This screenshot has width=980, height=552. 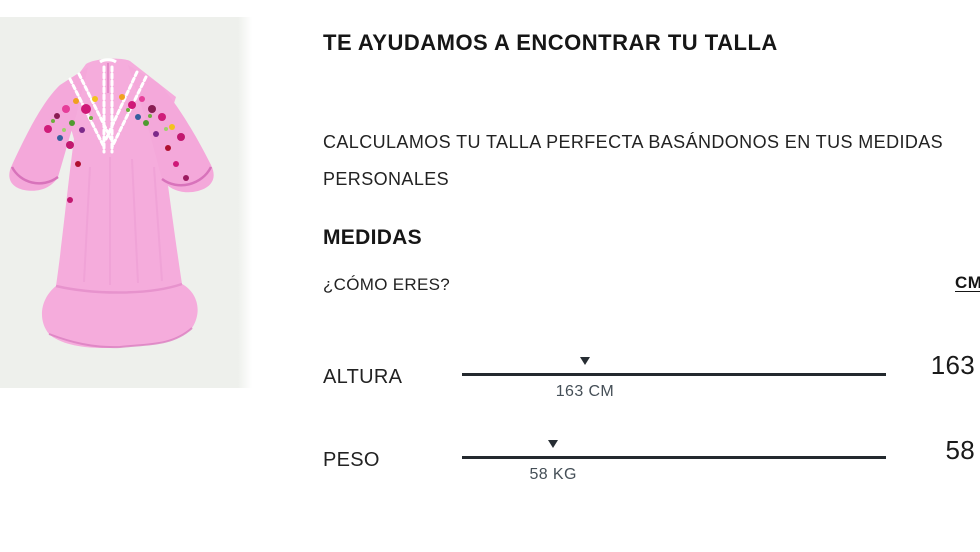 I want to click on peso-slider-track: 58 KG, so click(x=674, y=461).